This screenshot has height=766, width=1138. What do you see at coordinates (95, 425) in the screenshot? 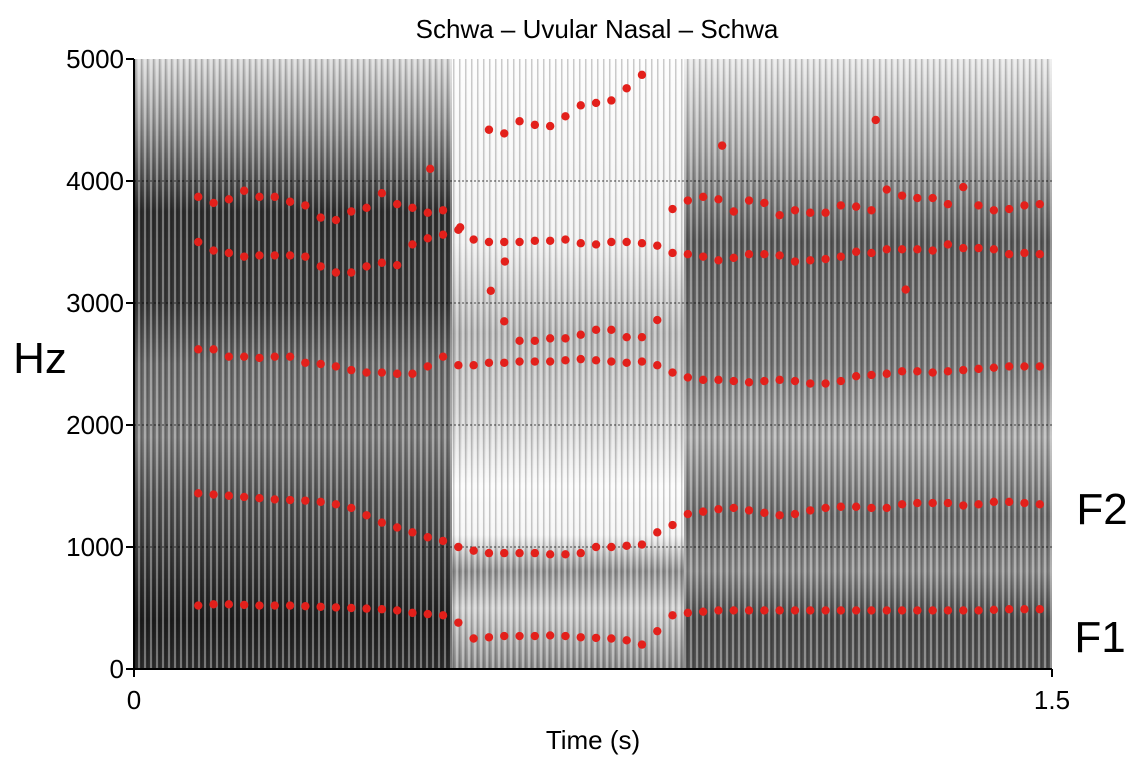
I see `y-tick-label: 2000` at bounding box center [95, 425].